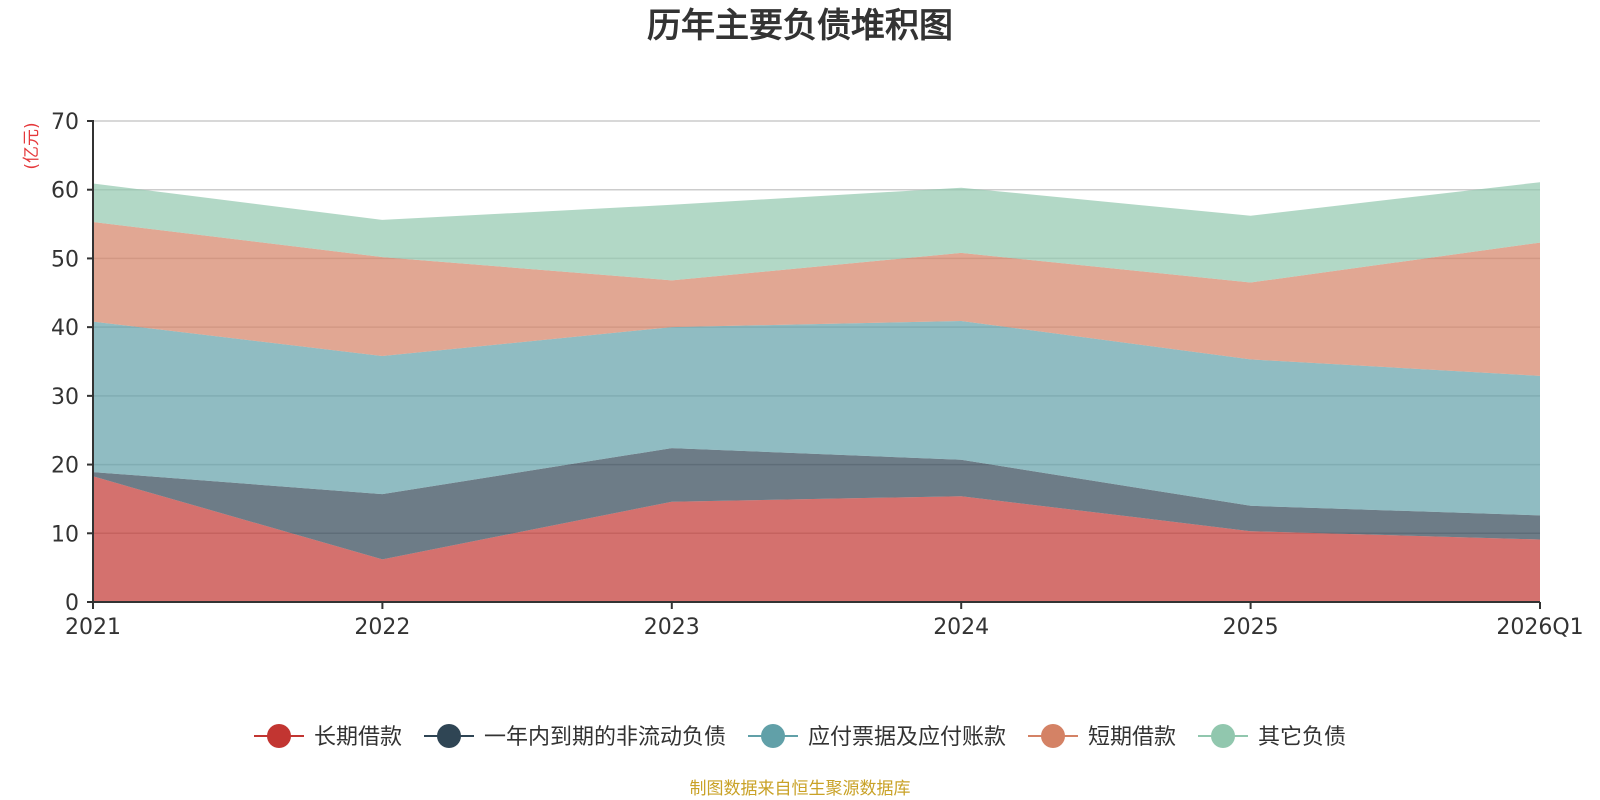 This screenshot has height=800, width=1600. What do you see at coordinates (672, 627) in the screenshot?
I see `x-tick-label-2: 2023` at bounding box center [672, 627].